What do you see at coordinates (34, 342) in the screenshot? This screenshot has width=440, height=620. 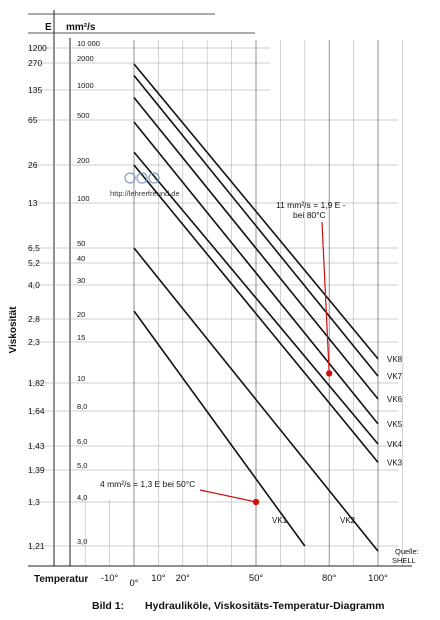 I see `e-tick-label: 2,3` at bounding box center [34, 342].